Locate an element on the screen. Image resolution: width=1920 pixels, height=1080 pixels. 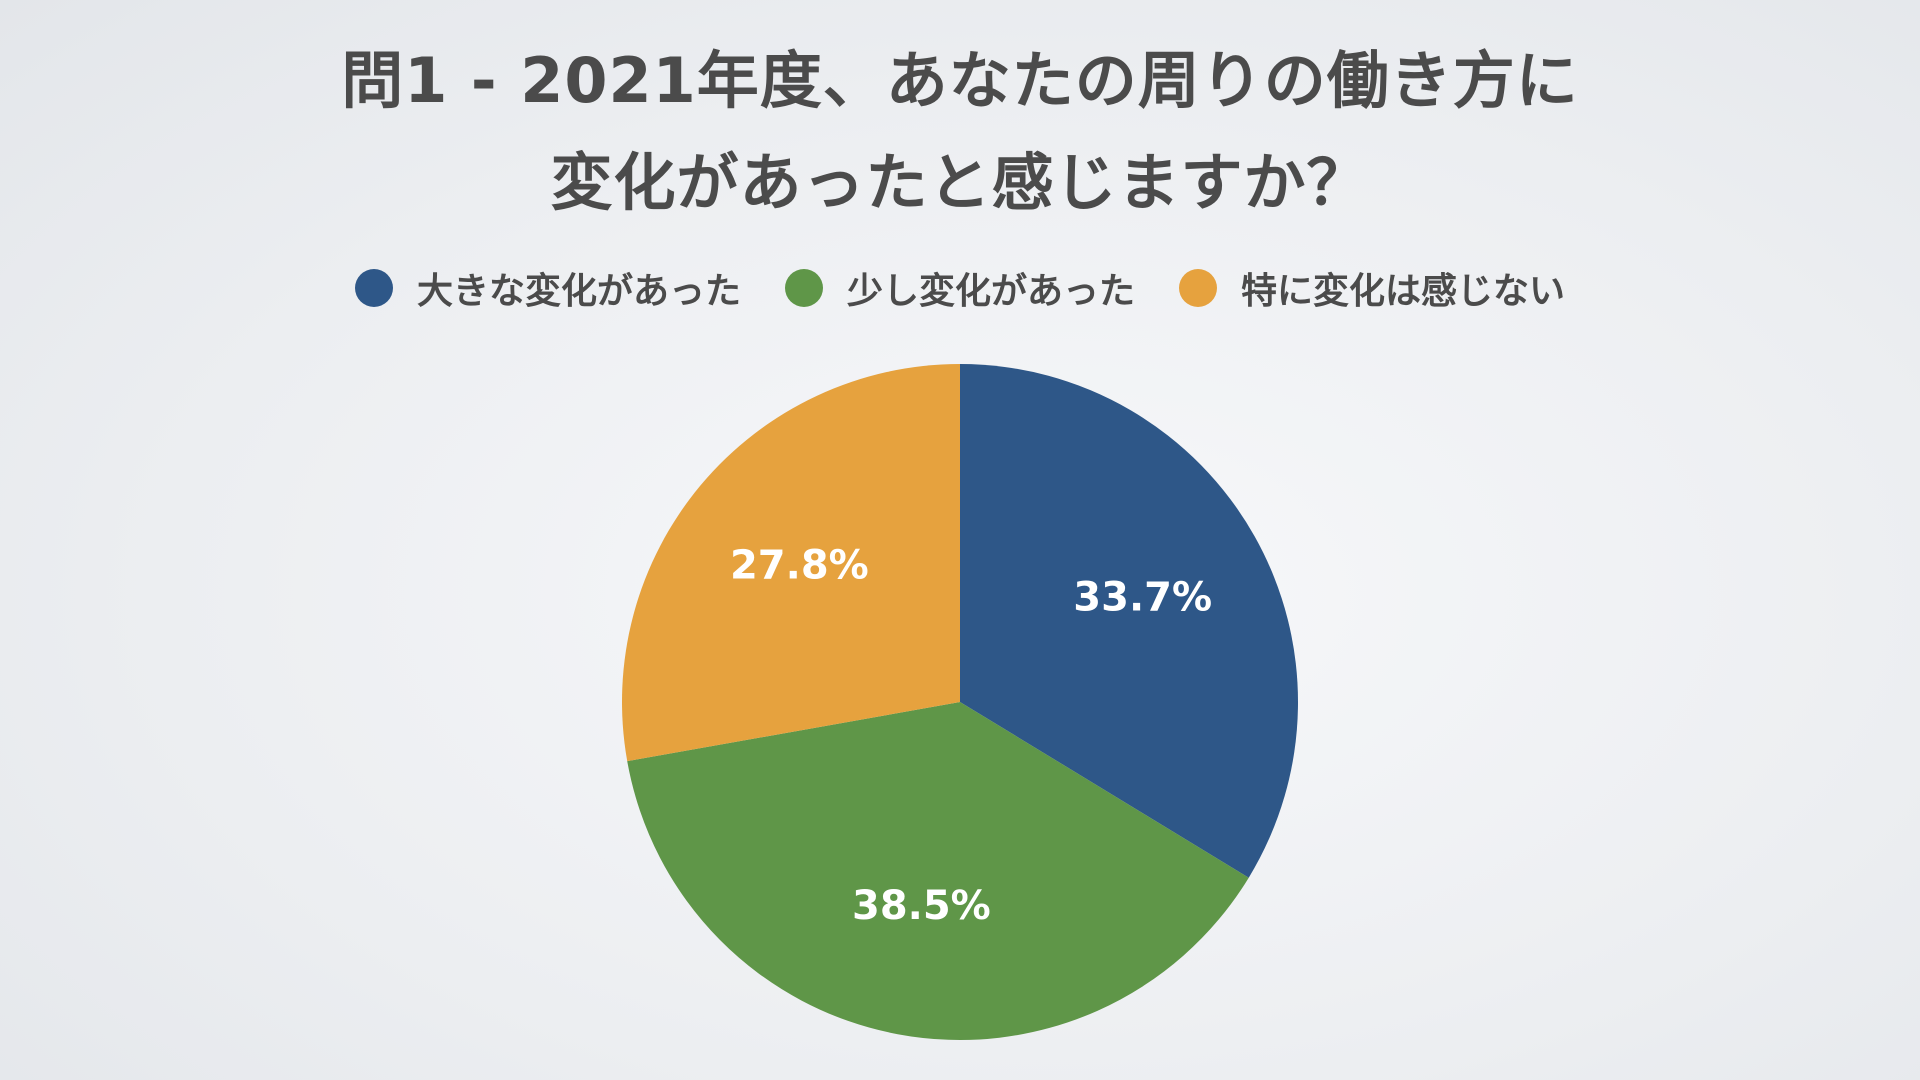
legend-label-small-change: 少し変化があった is located at coordinates (990, 291).